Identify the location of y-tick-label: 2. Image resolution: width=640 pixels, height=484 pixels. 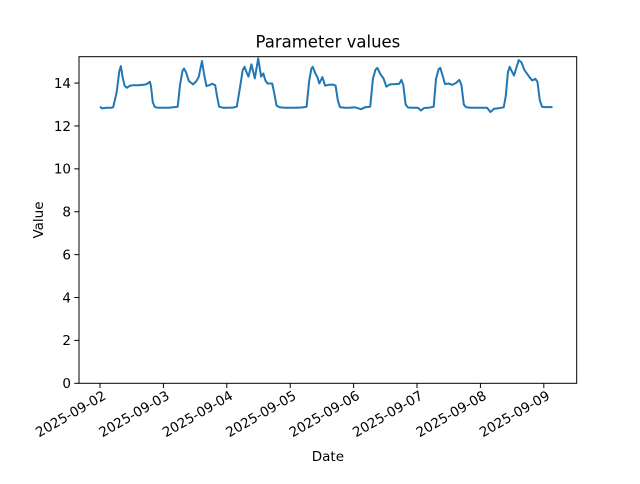
(66, 341).